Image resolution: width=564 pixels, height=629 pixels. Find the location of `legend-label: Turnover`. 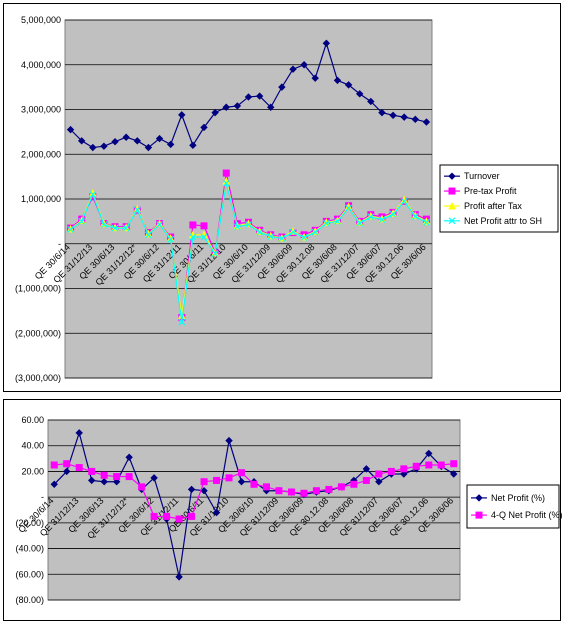

legend-label: Turnover is located at coordinates (482, 176).